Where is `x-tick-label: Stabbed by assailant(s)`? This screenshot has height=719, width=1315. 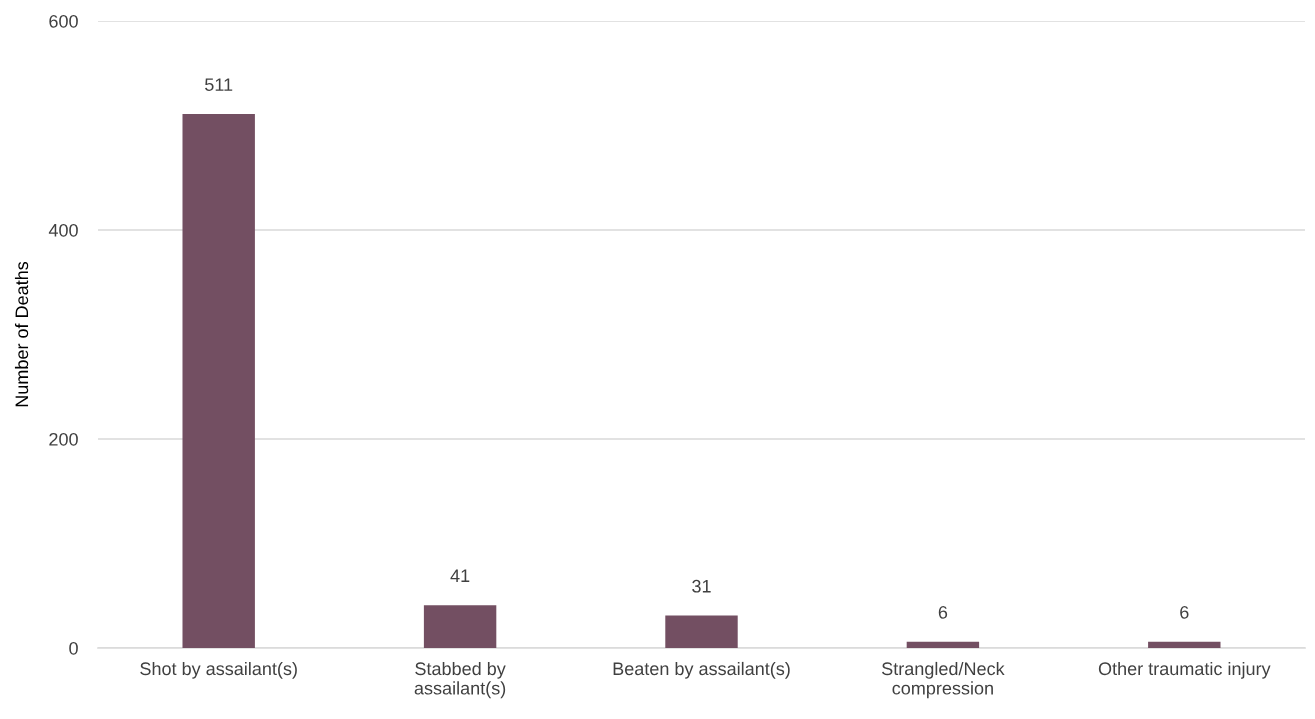 x-tick-label: Stabbed by assailant(s) is located at coordinates (460, 680).